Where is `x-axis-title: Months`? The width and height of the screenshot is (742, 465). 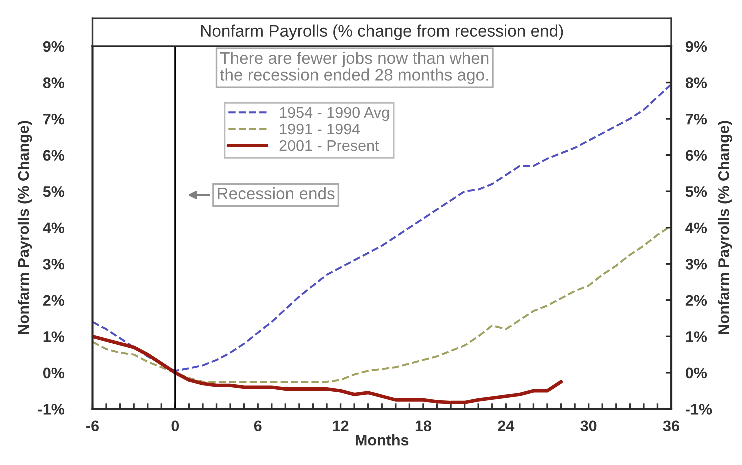 x-axis-title: Months is located at coordinates (382, 440).